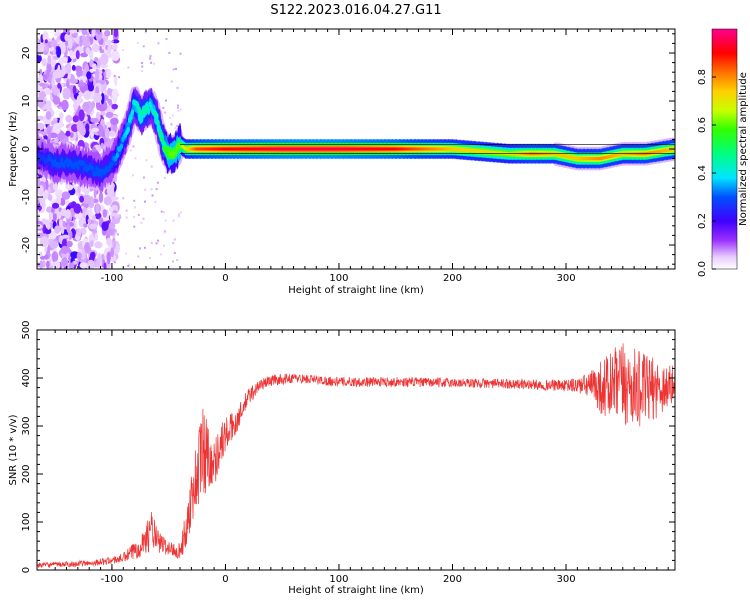  I want to click on snr-y-tick-label: 500, so click(26, 329).